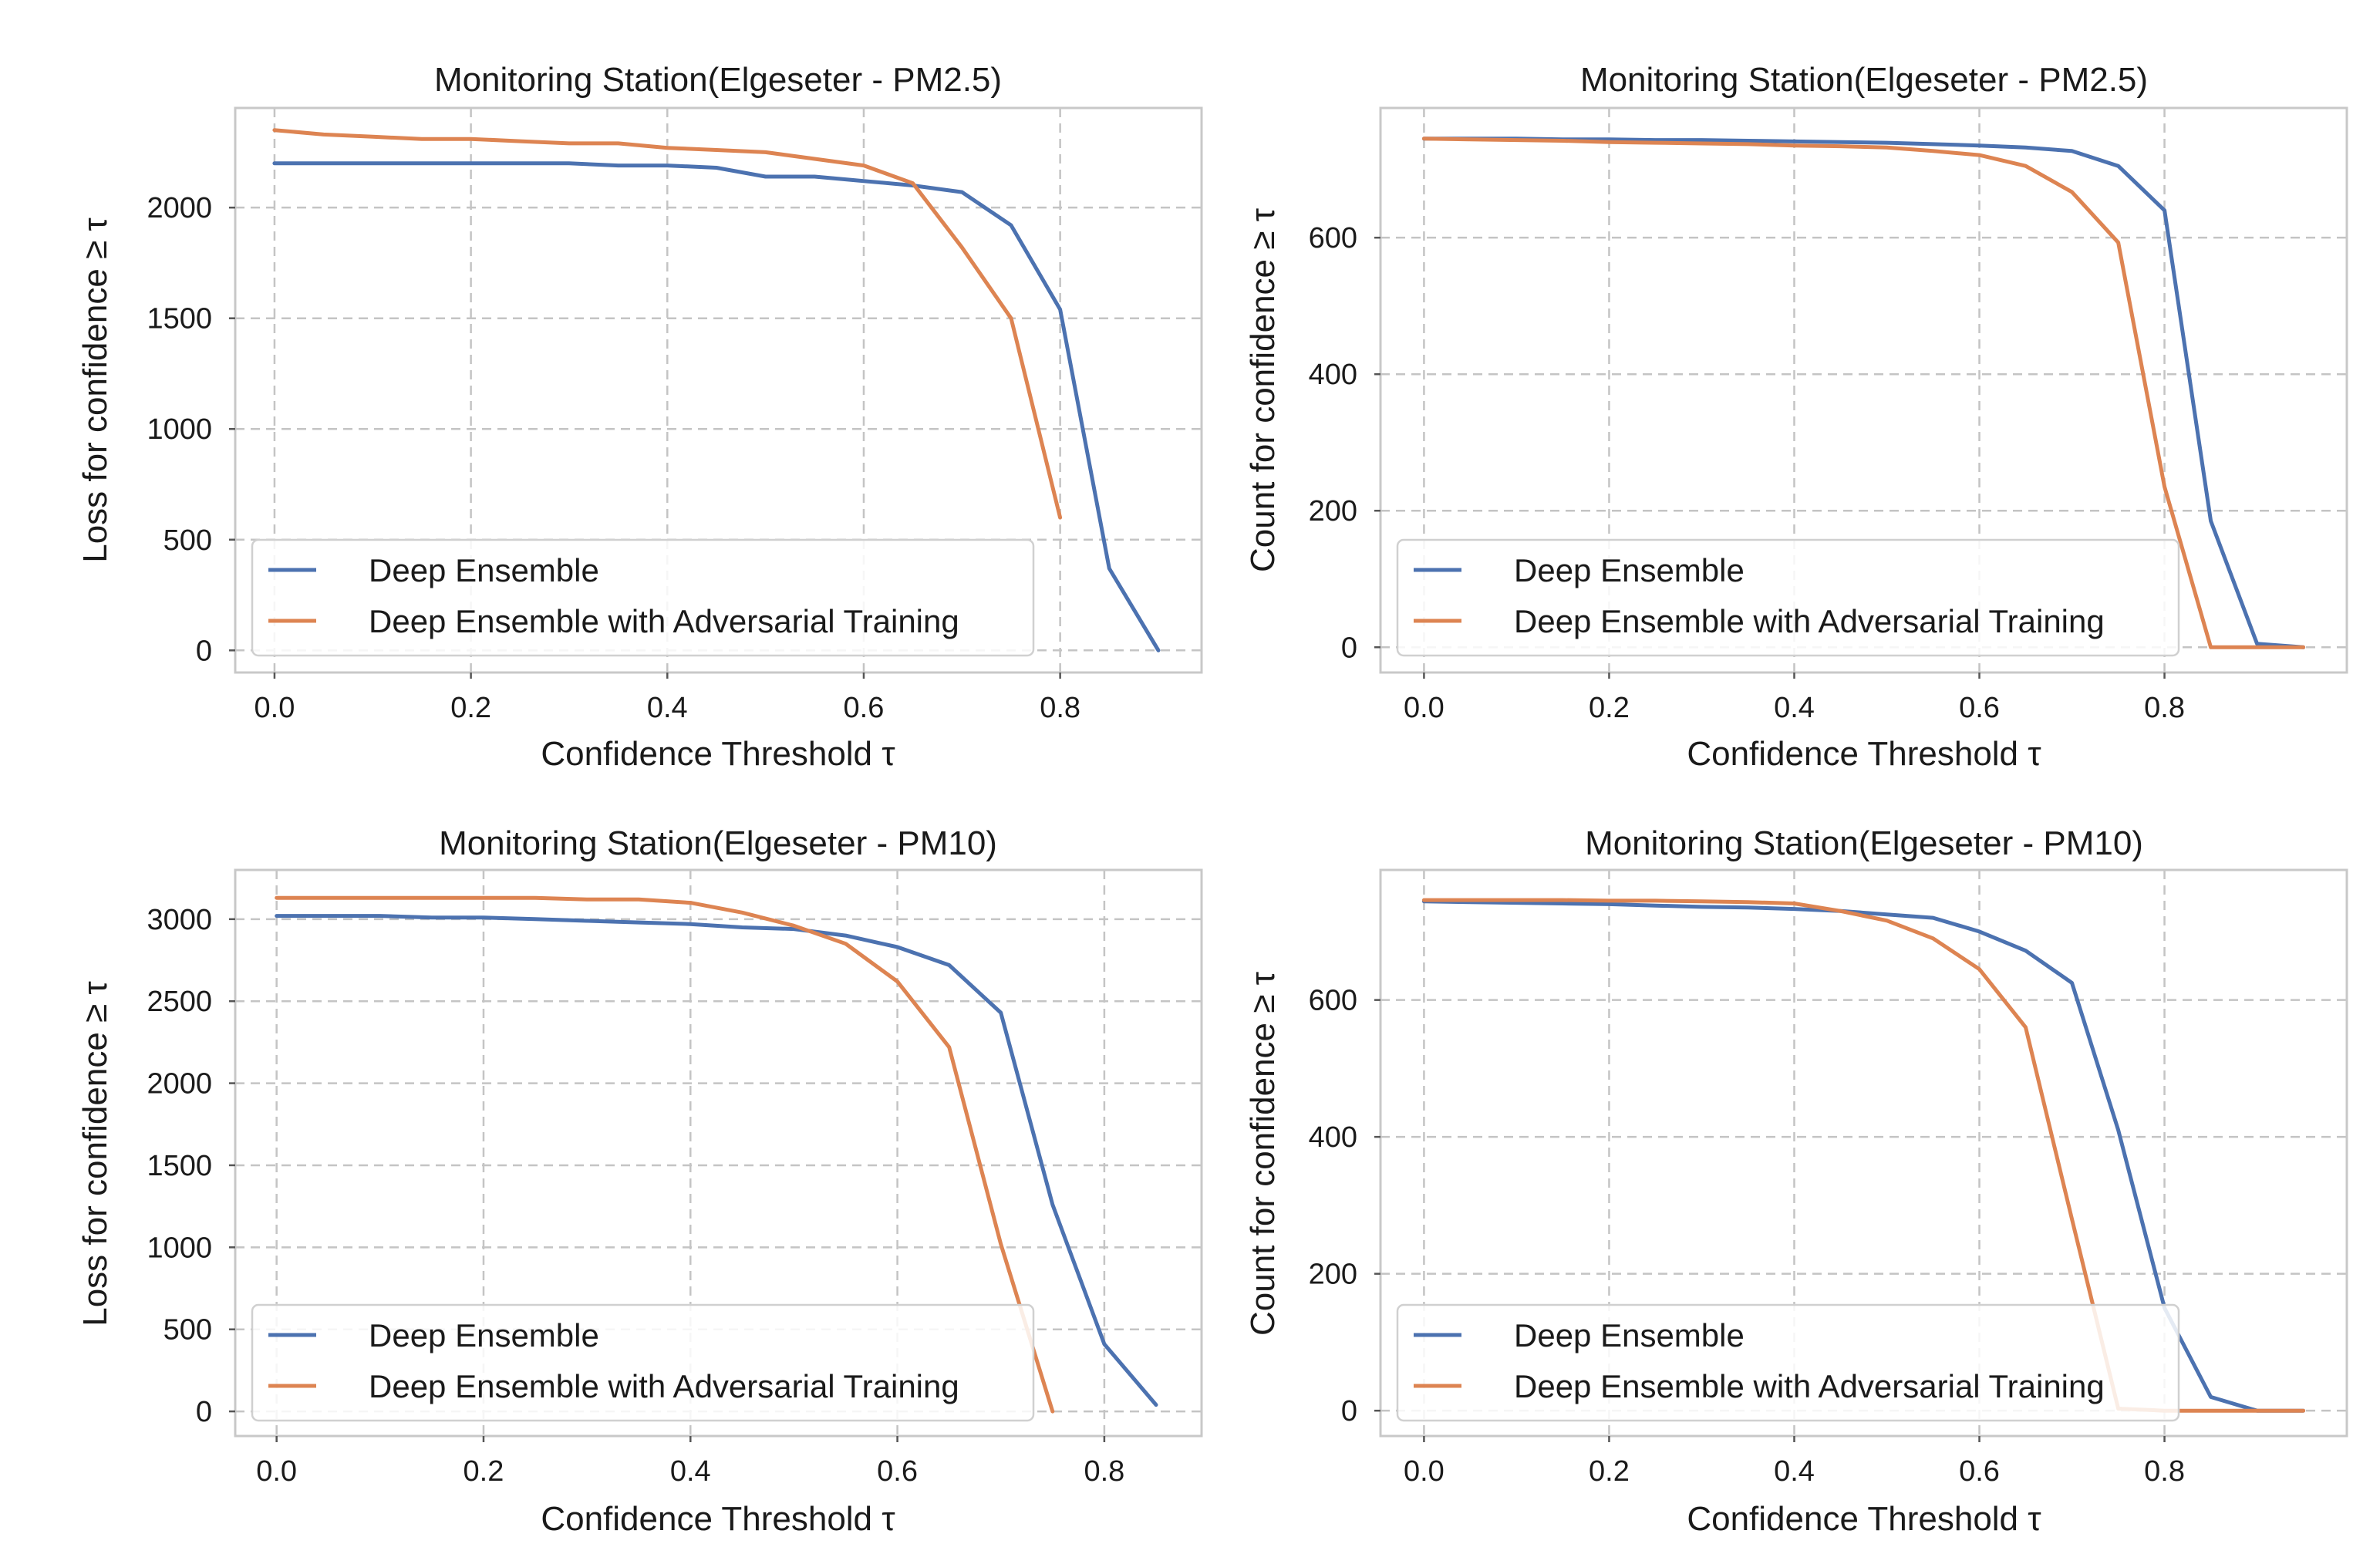 This screenshot has width=2380, height=1554. I want to click on tick-labels: 0.0 0.2 0.4 0.6 0.8 0 500 1000 1500 2000, so click(614, 458).